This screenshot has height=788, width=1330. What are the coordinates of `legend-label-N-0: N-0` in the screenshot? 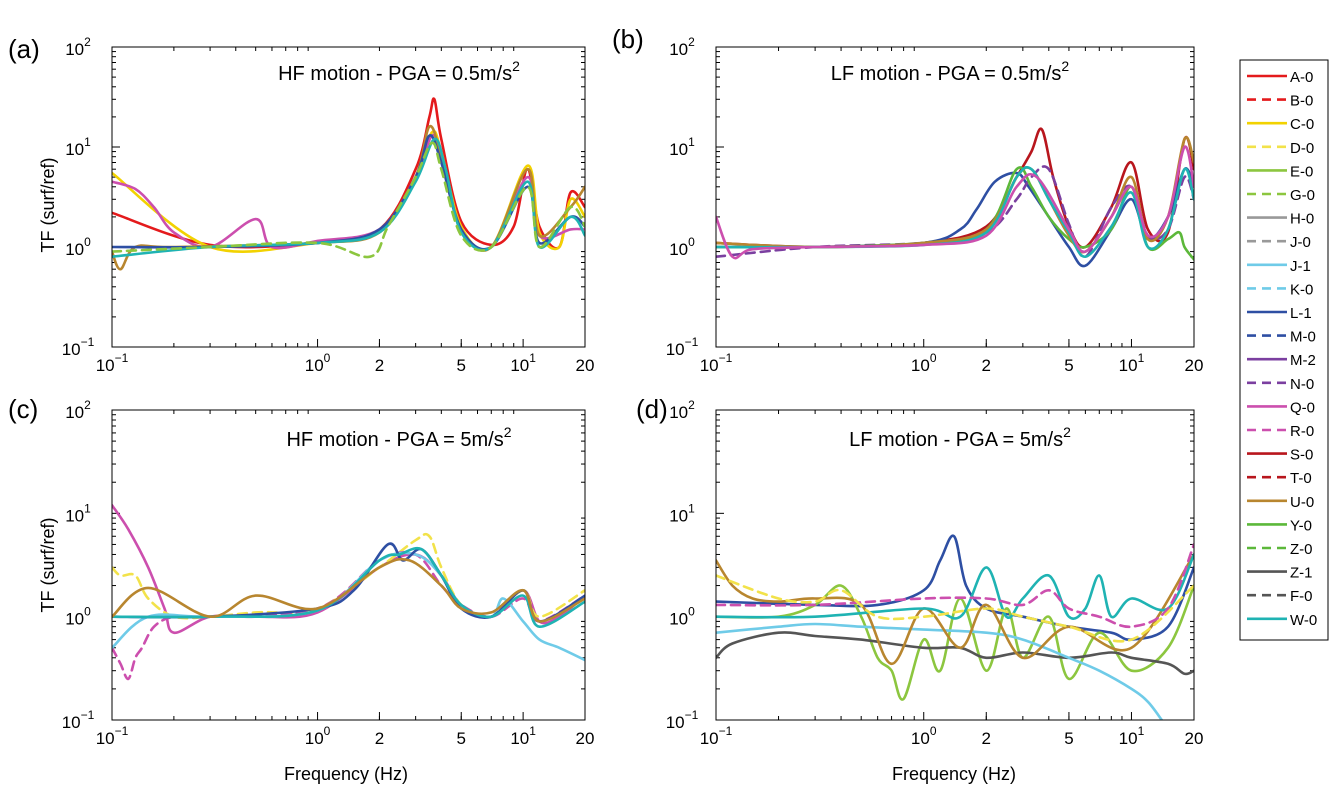 It's located at (1302, 384).